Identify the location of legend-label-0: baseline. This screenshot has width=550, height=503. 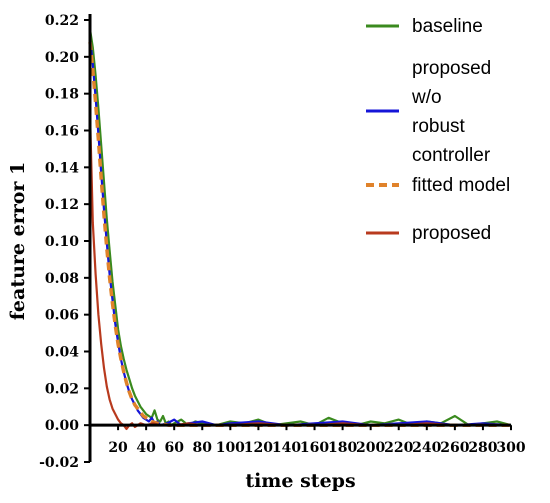
(447, 26).